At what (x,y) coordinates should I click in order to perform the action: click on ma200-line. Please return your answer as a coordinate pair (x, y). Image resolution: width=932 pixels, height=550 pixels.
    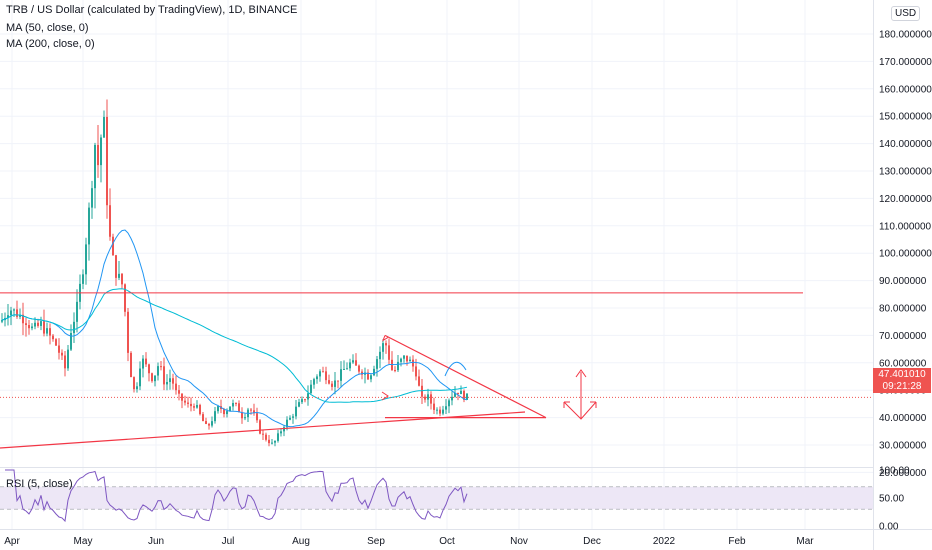
    Looking at the image, I should click on (234, 345).